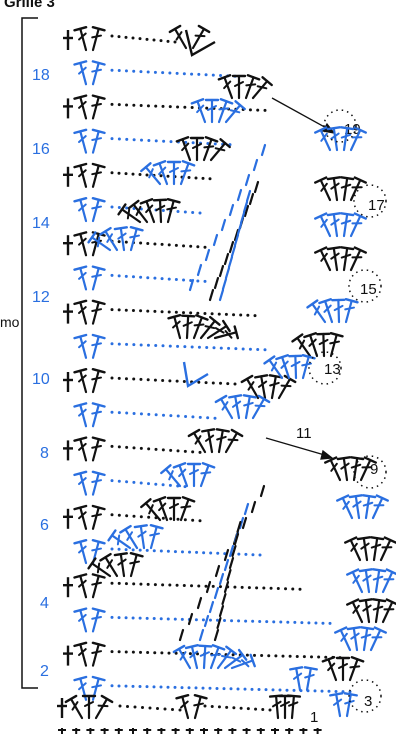 Image resolution: width=396 pixels, height=735 pixels. What do you see at coordinates (41, 75) in the screenshot?
I see `row-number-18: 18` at bounding box center [41, 75].